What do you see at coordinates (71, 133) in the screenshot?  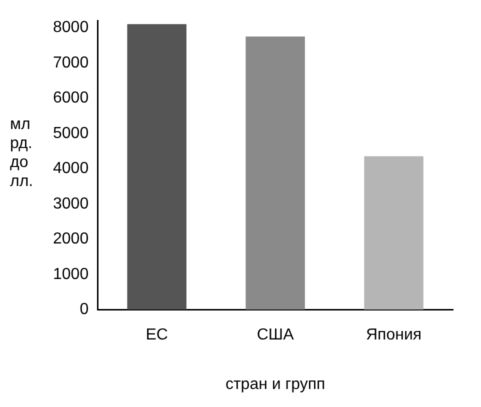 I see `y-tick-label: 5000` at bounding box center [71, 133].